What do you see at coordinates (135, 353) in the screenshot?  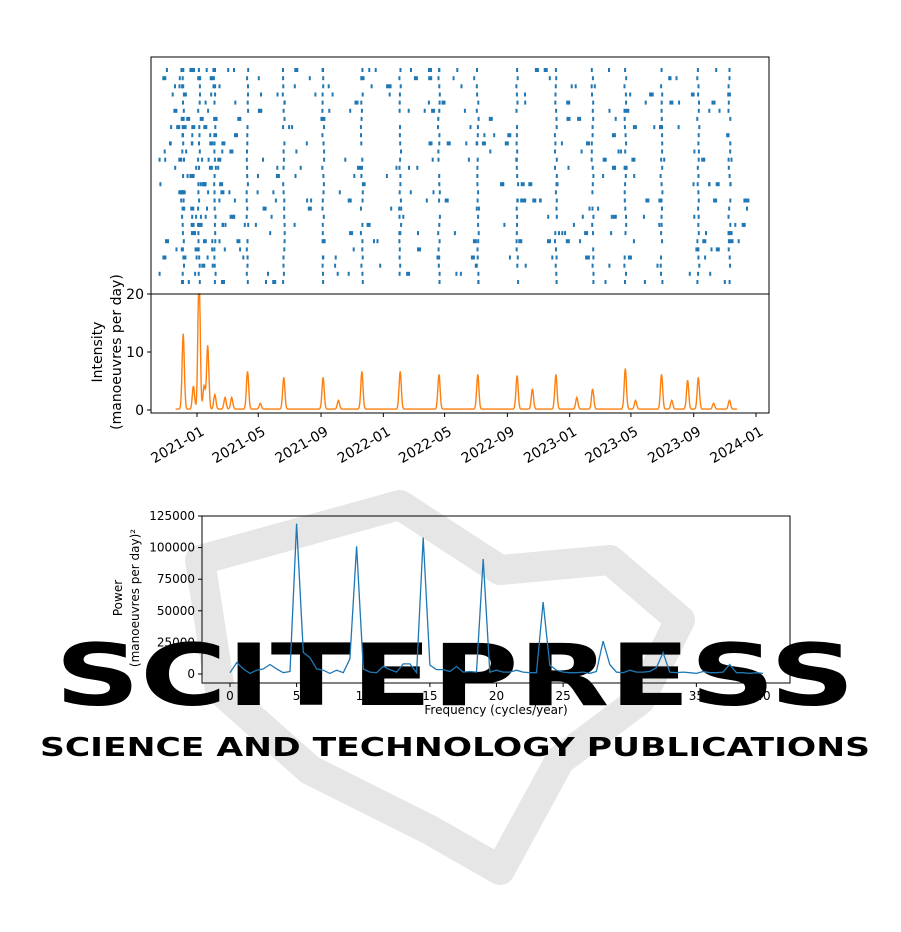 I see `intensity-ytick-label: 10` at bounding box center [135, 353].